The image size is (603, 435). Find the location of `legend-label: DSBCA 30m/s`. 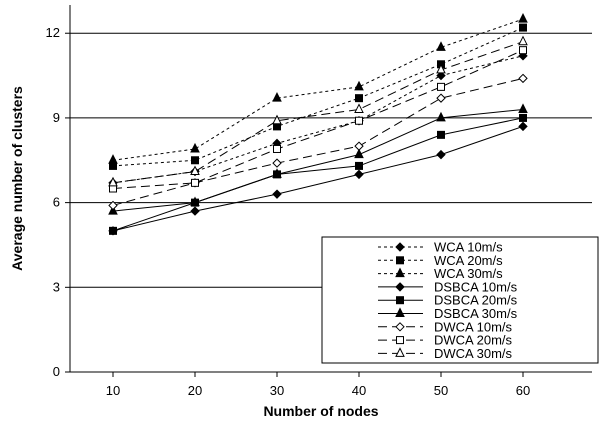

legend-label: DSBCA 30m/s is located at coordinates (476, 313).